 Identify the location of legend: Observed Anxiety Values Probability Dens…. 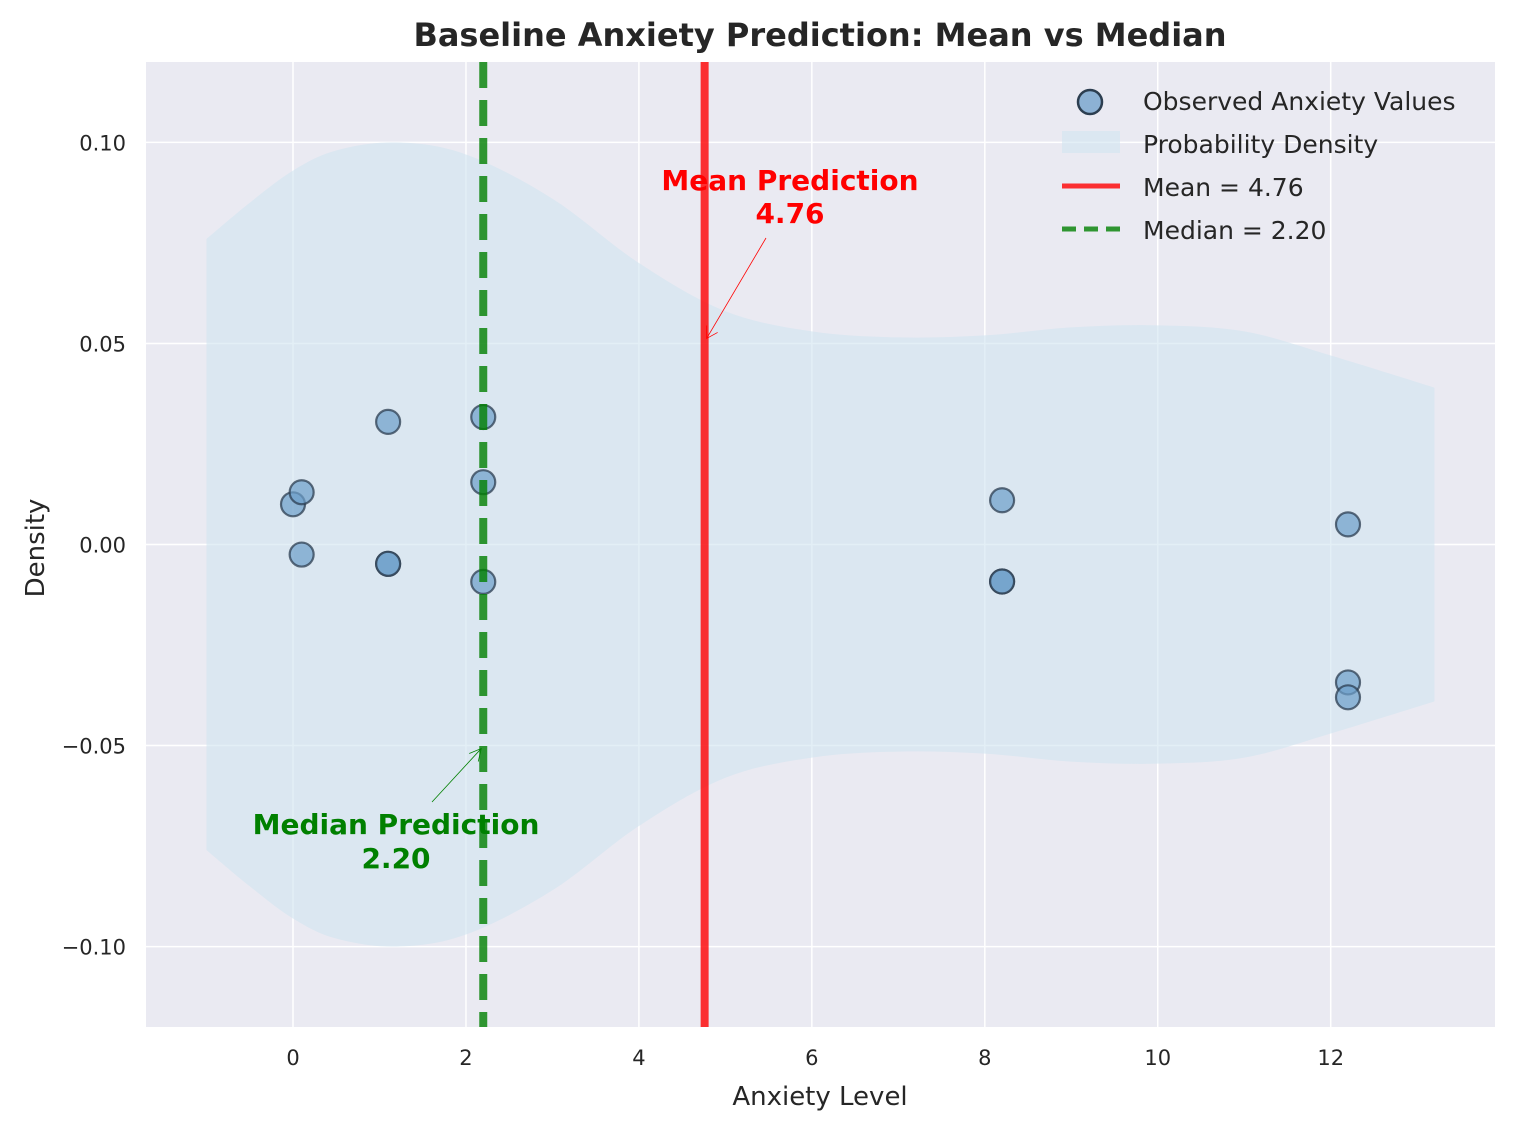
(1259, 166).